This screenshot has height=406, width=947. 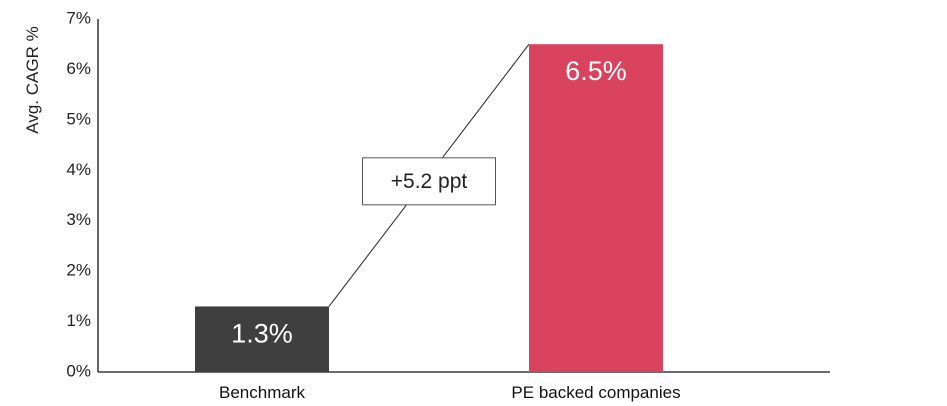 I want to click on difference-annotation-box, so click(x=429, y=181).